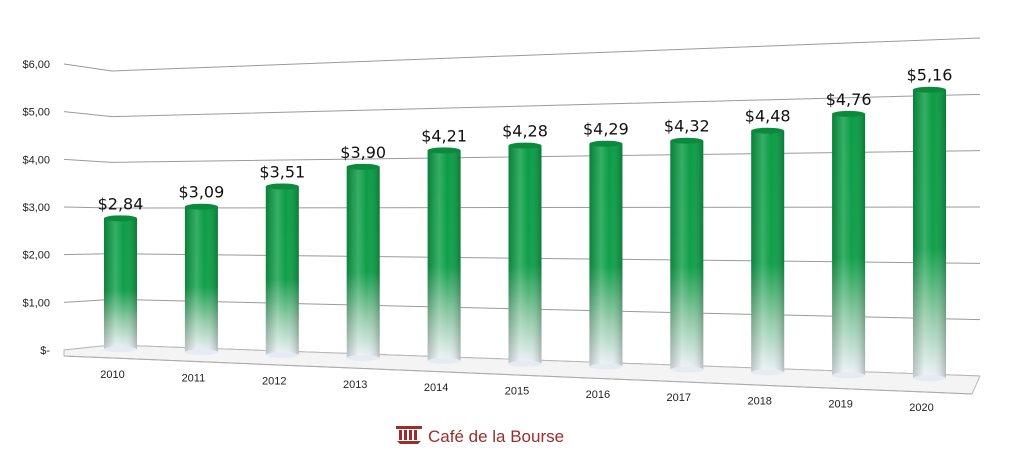 The height and width of the screenshot is (471, 1024). I want to click on data-label: $4,48, so click(768, 116).